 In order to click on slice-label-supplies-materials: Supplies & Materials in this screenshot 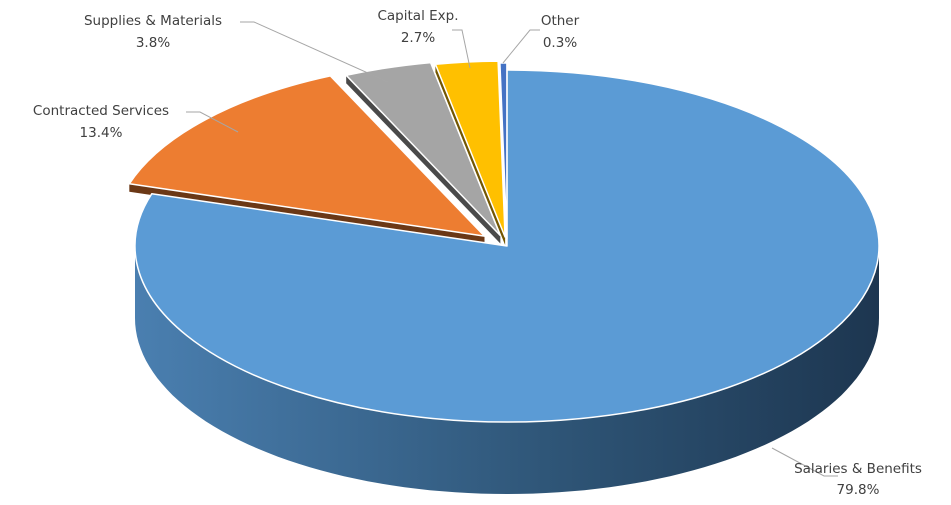, I will do `click(153, 21)`.